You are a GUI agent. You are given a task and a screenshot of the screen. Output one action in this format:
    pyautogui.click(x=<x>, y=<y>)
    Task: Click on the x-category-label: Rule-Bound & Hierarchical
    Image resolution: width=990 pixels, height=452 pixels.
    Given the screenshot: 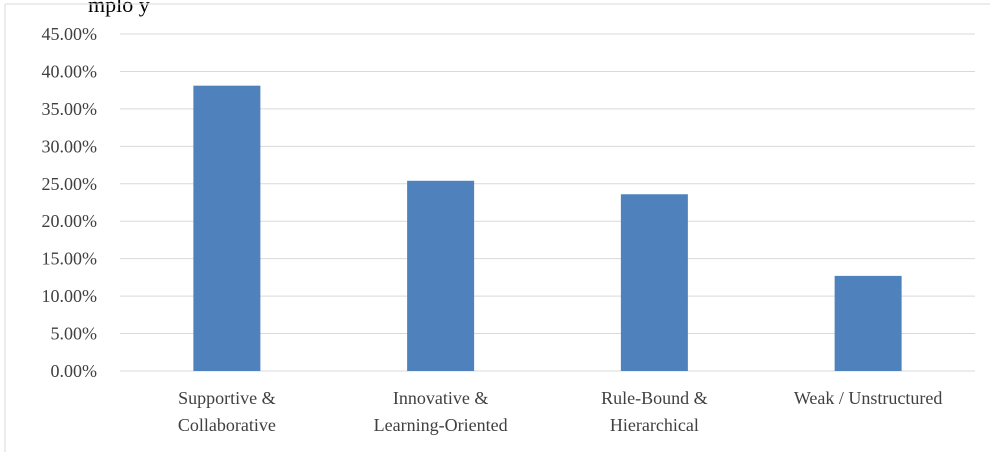 What is the action you would take?
    pyautogui.click(x=654, y=411)
    